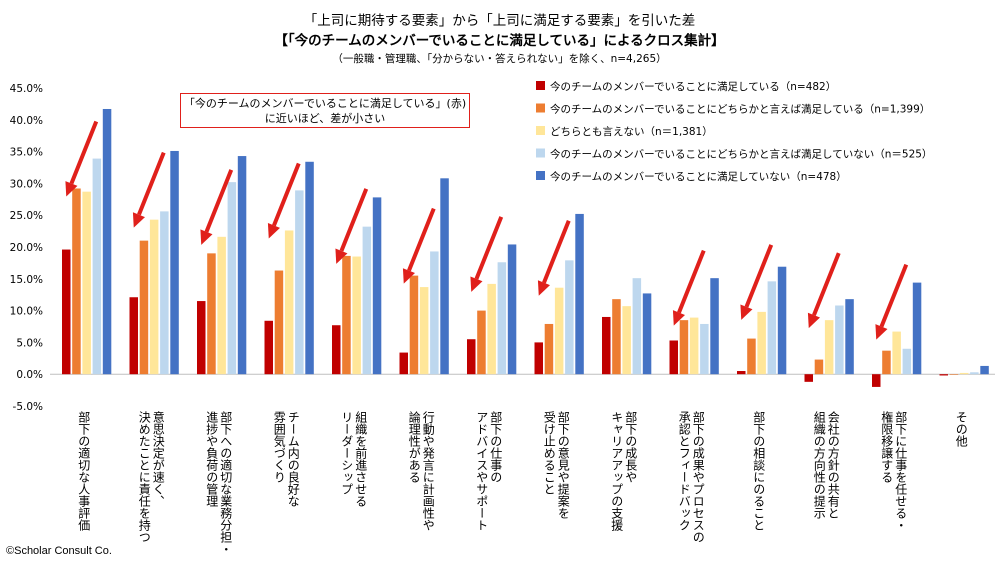 The width and height of the screenshot is (999, 566). Describe the element at coordinates (499, 41) in the screenshot. I see `chart-subtitle: 【「今のチームのメンバーでいることに満足している」によるクロス集計】` at that location.